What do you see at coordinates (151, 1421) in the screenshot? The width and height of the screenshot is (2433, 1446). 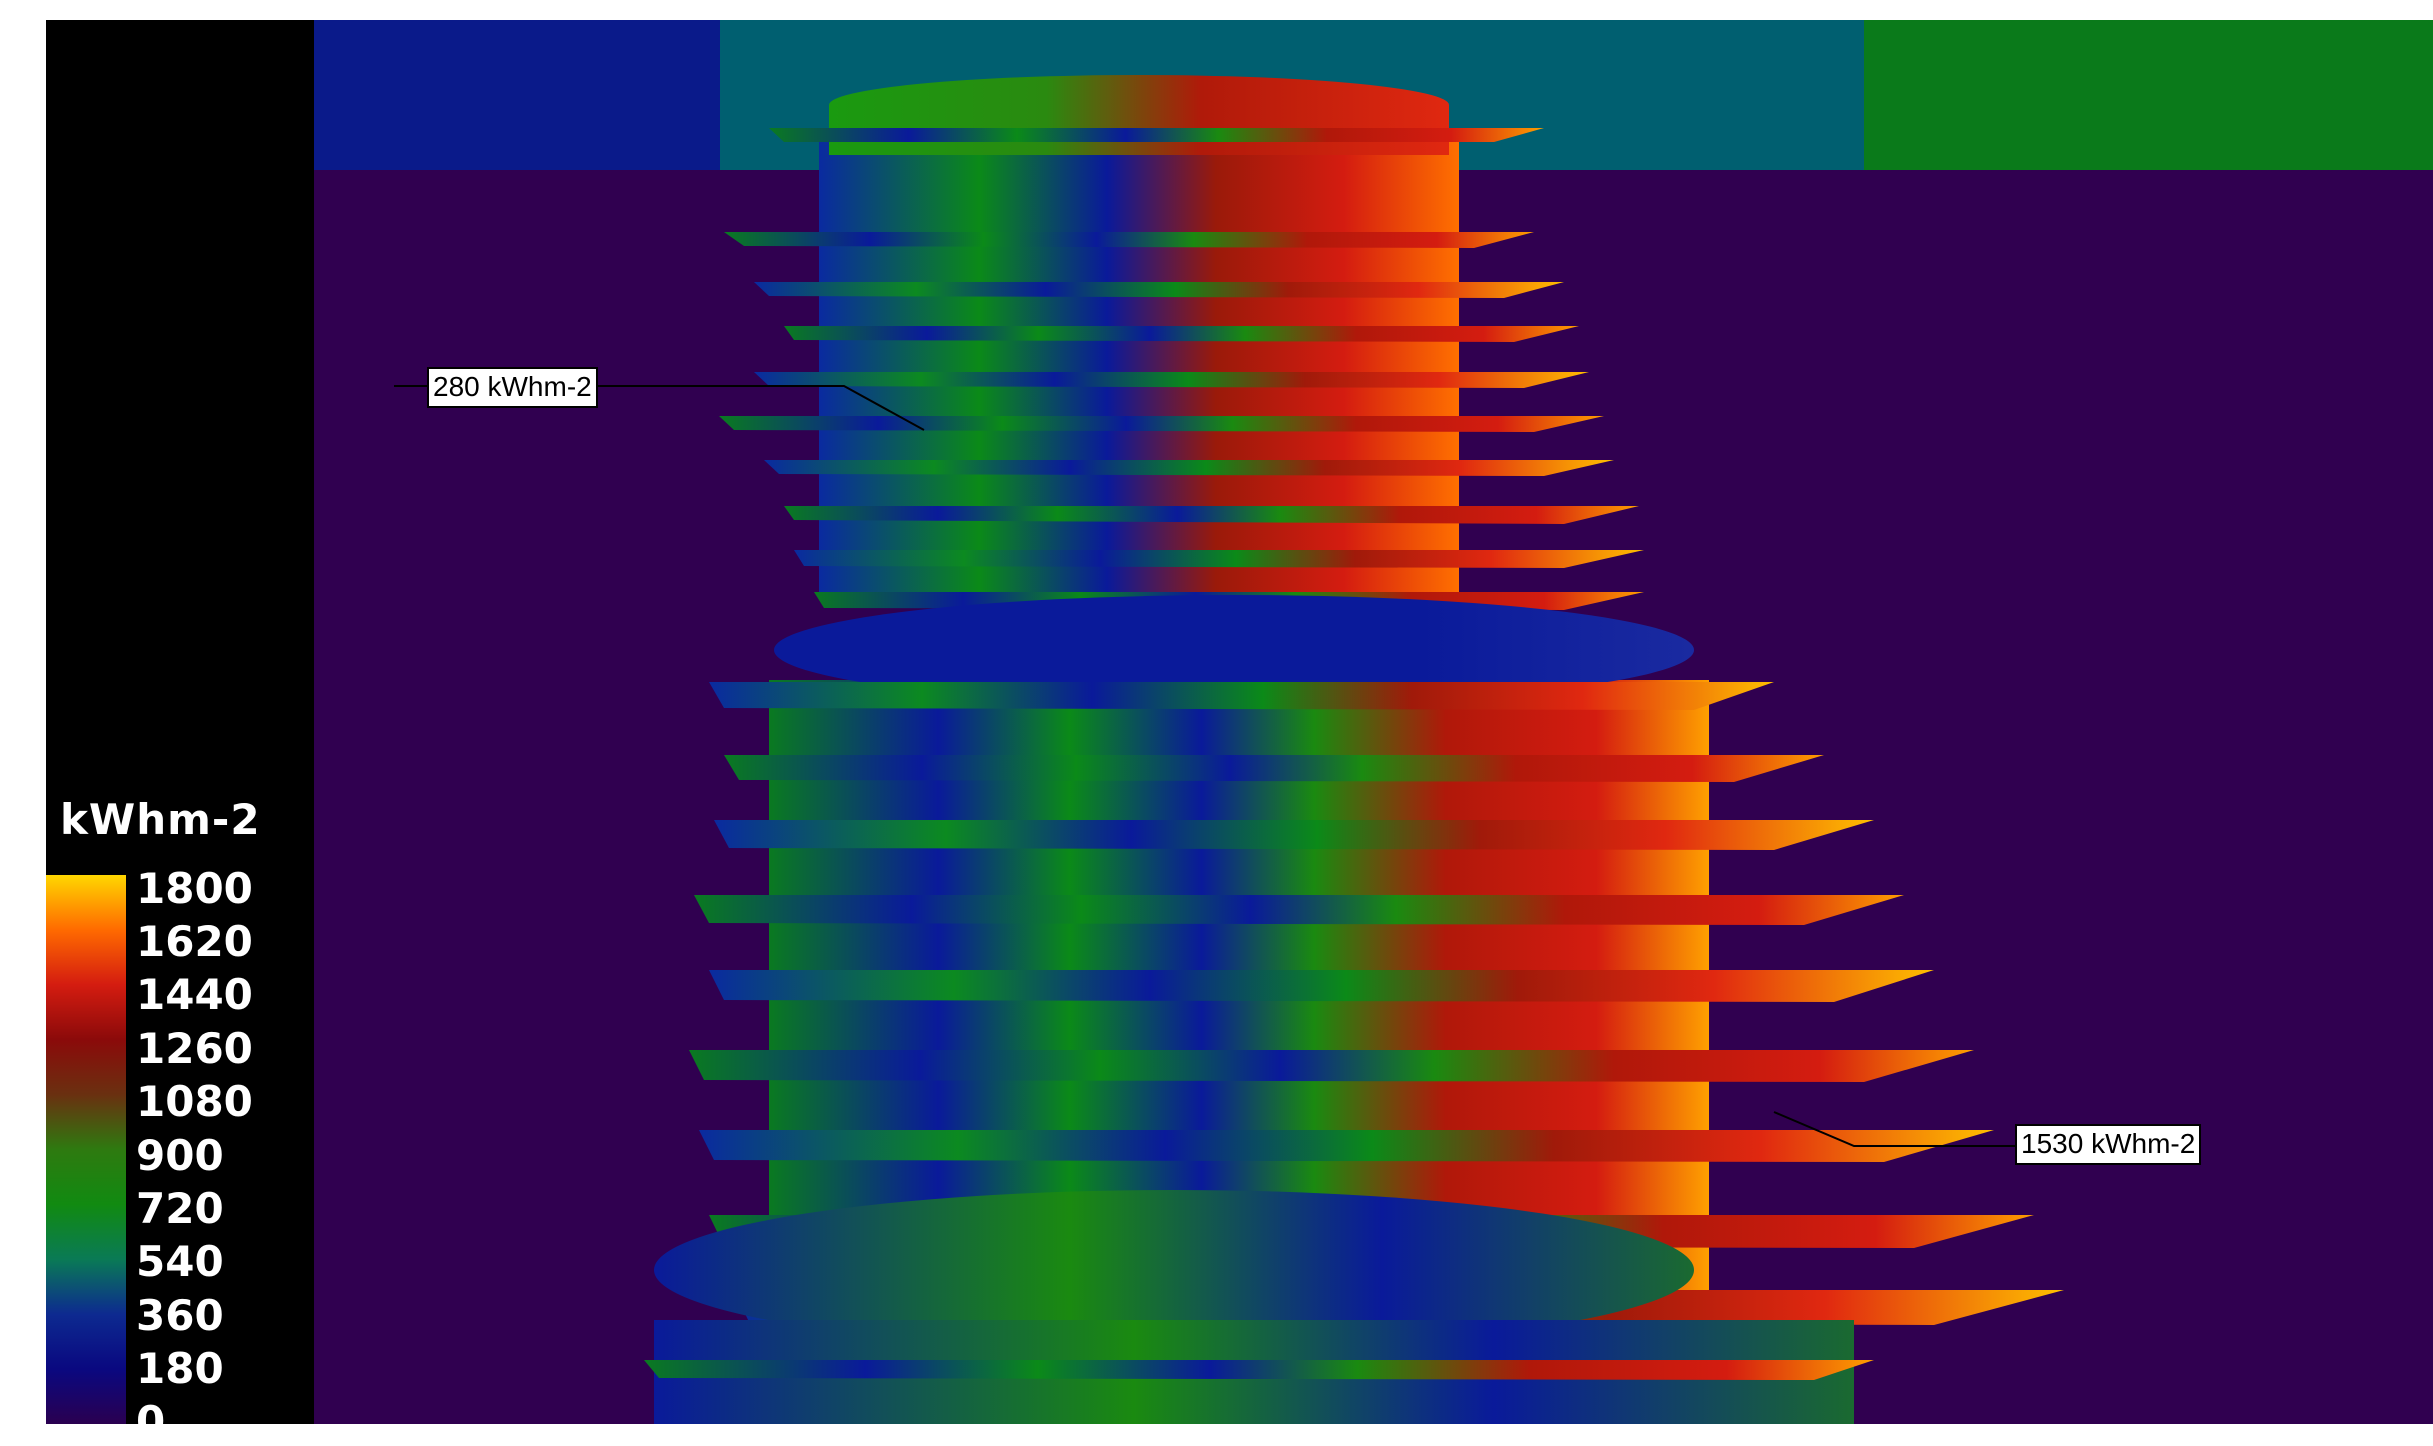 I see `legend-tick: 0` at bounding box center [151, 1421].